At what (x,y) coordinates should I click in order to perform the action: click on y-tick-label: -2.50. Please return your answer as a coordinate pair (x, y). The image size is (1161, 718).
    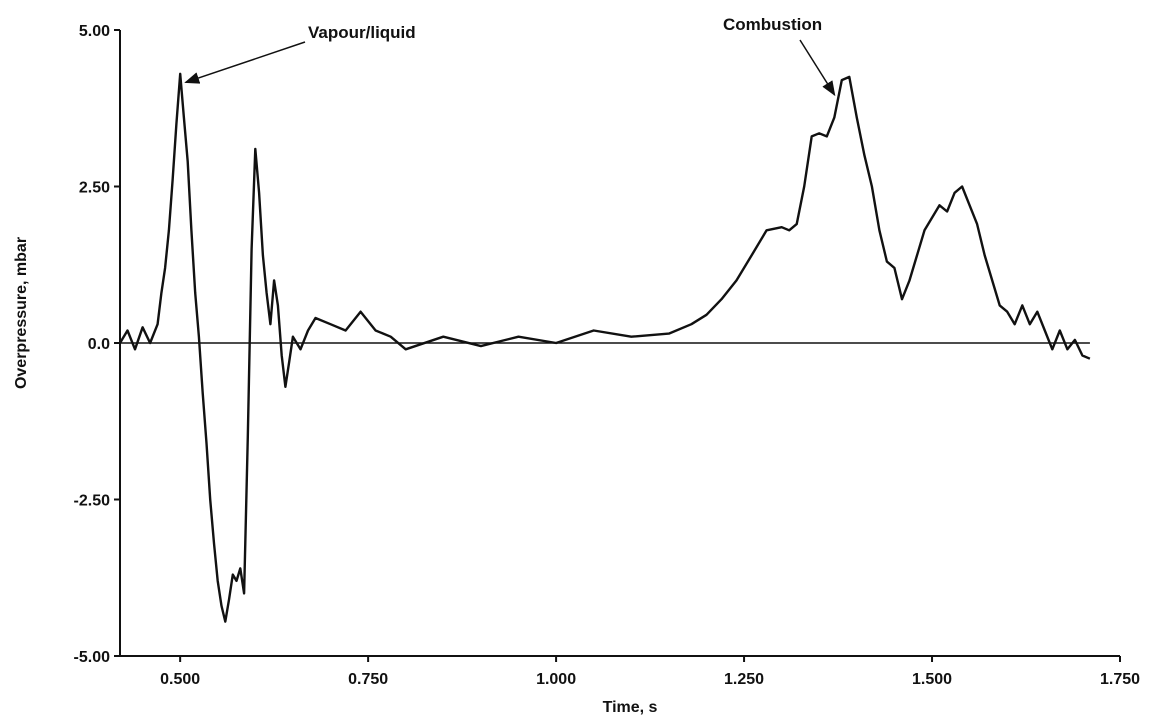
    Looking at the image, I should click on (92, 501).